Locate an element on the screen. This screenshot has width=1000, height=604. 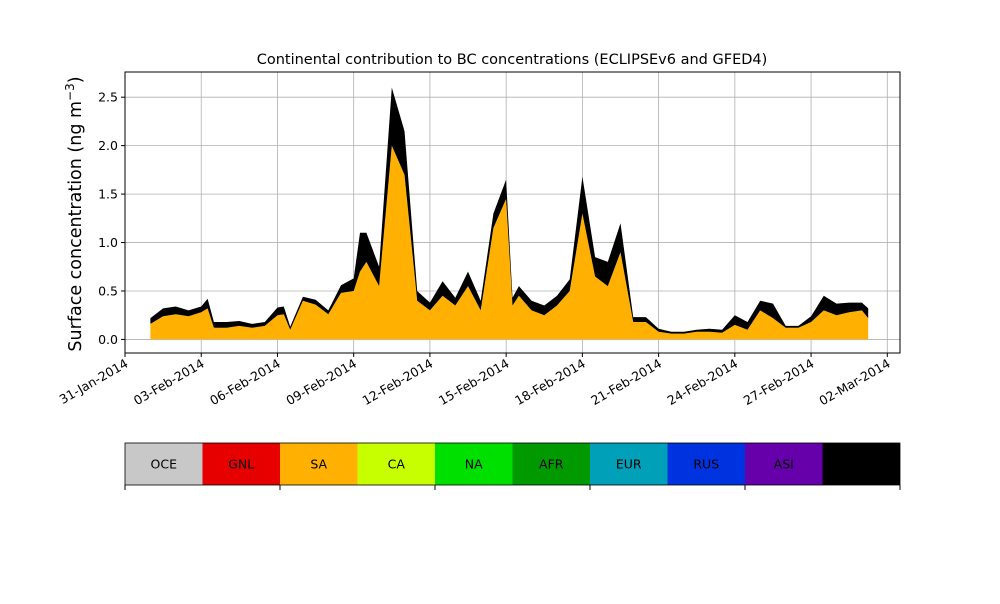
legend-swatch-sa is located at coordinates (319, 464).